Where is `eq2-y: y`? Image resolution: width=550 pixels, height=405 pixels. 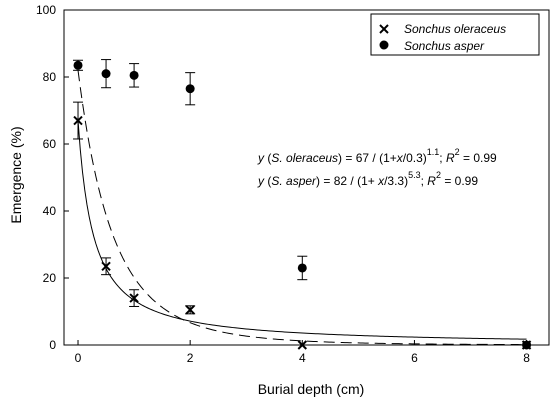
eq2-y: y is located at coordinates (261, 181).